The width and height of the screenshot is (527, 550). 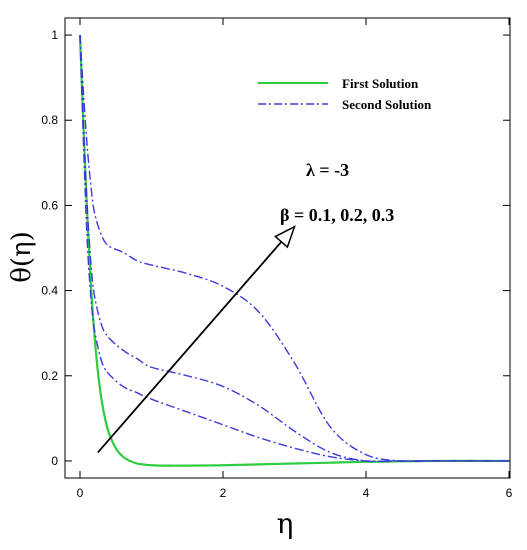 I want to click on arrow-head, so click(x=285, y=237).